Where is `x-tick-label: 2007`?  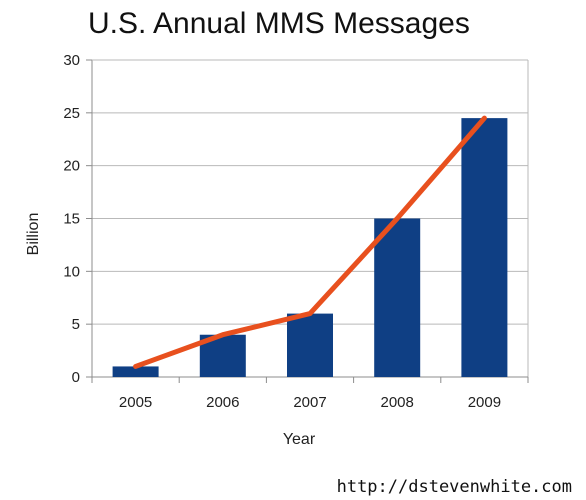 x-tick-label: 2007 is located at coordinates (309, 402).